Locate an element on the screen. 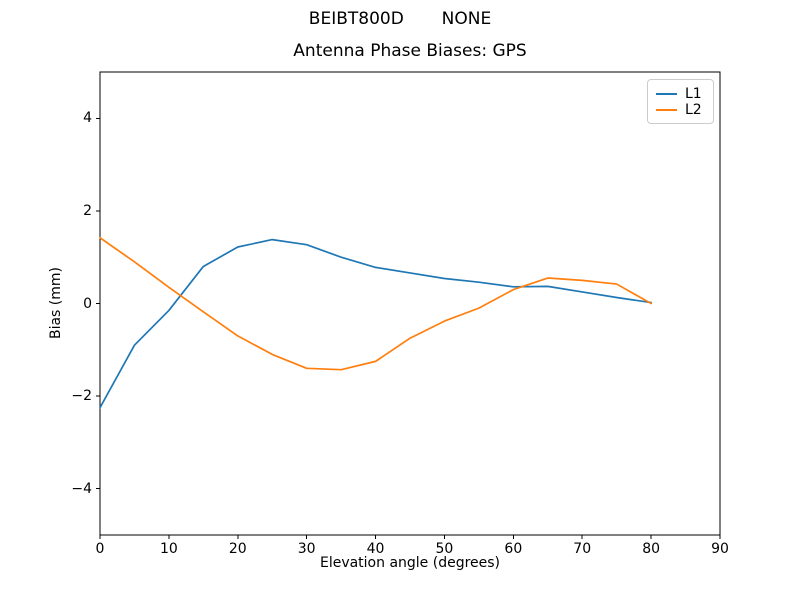  y-tick-label-0: 0 is located at coordinates (87, 303).